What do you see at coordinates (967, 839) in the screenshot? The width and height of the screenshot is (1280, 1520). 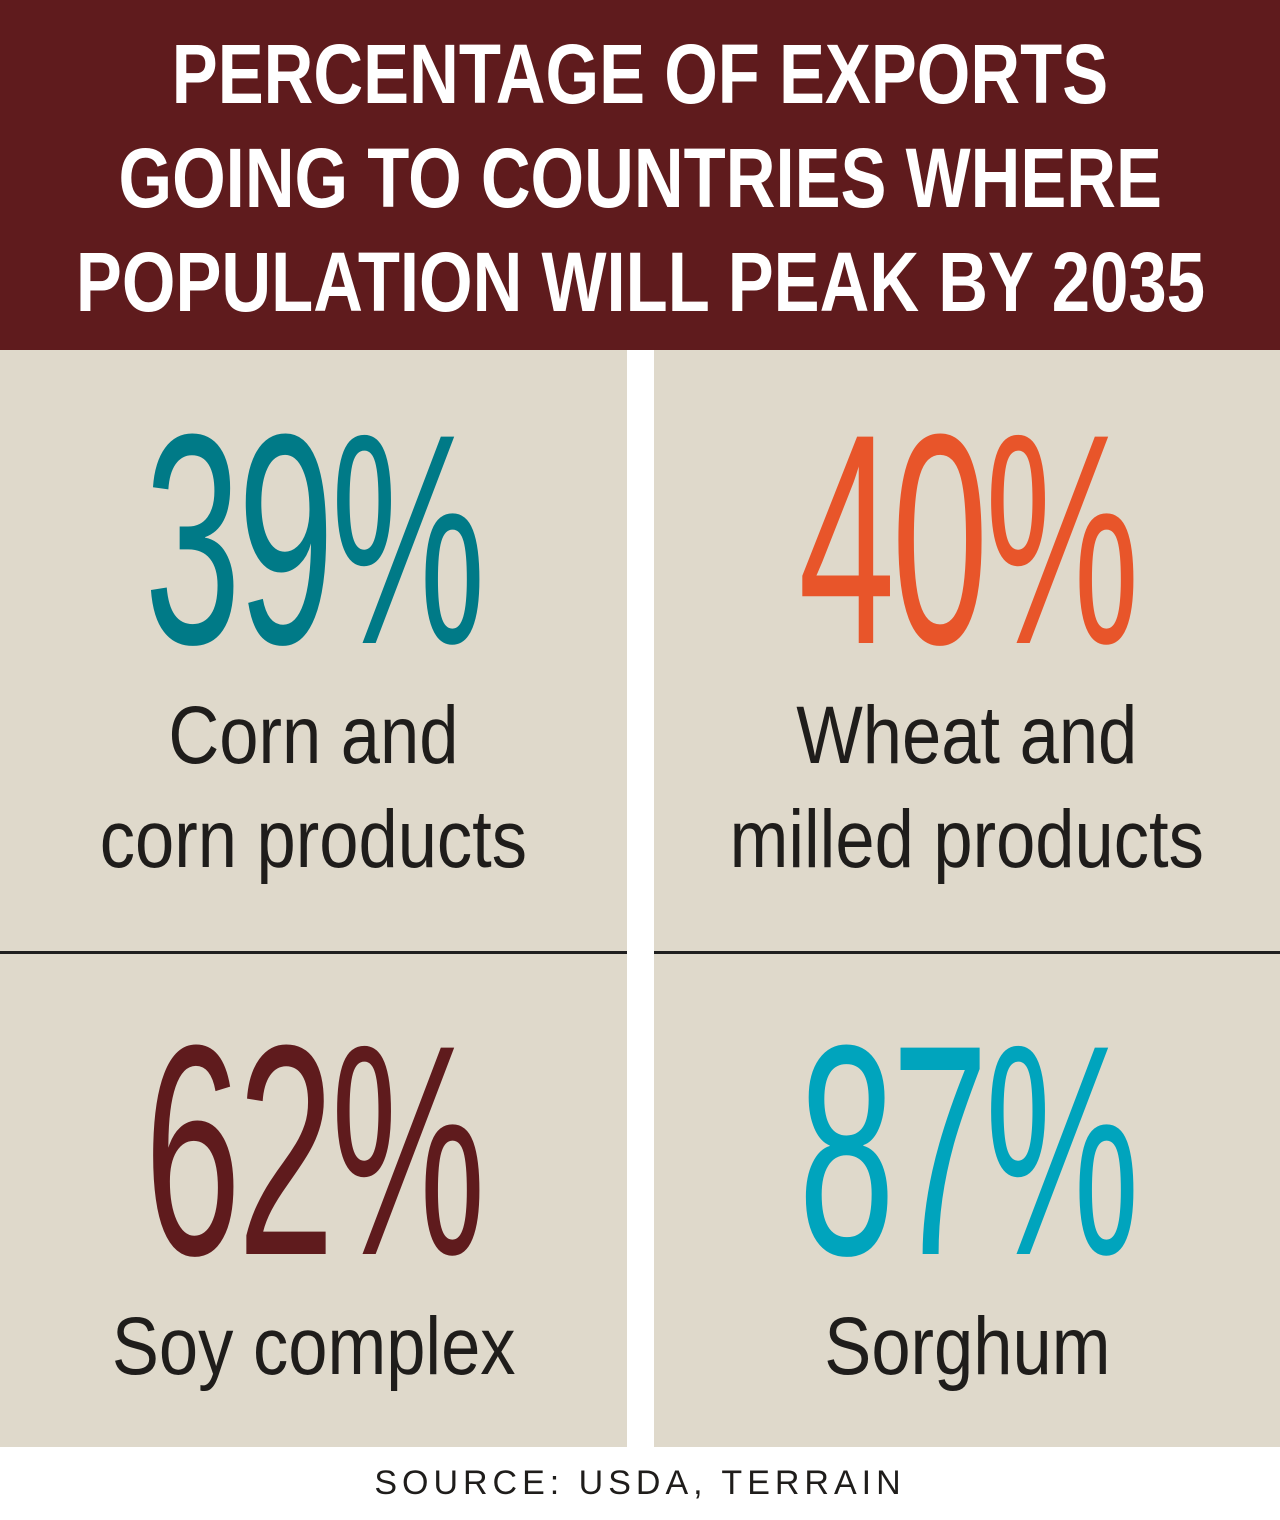 I see `stat-label-wheat-line-2: milled products` at bounding box center [967, 839].